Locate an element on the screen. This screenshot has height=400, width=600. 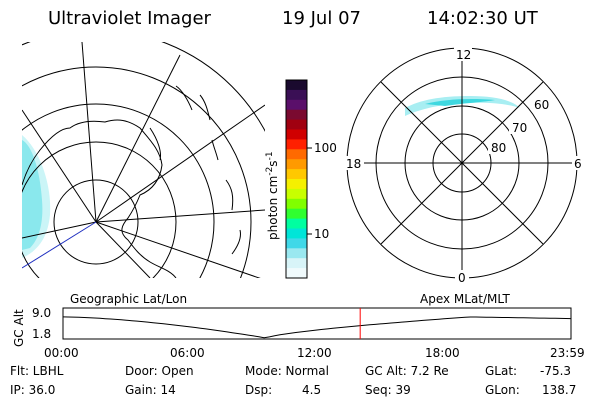
satellite-track is located at coordinates (59, 245).